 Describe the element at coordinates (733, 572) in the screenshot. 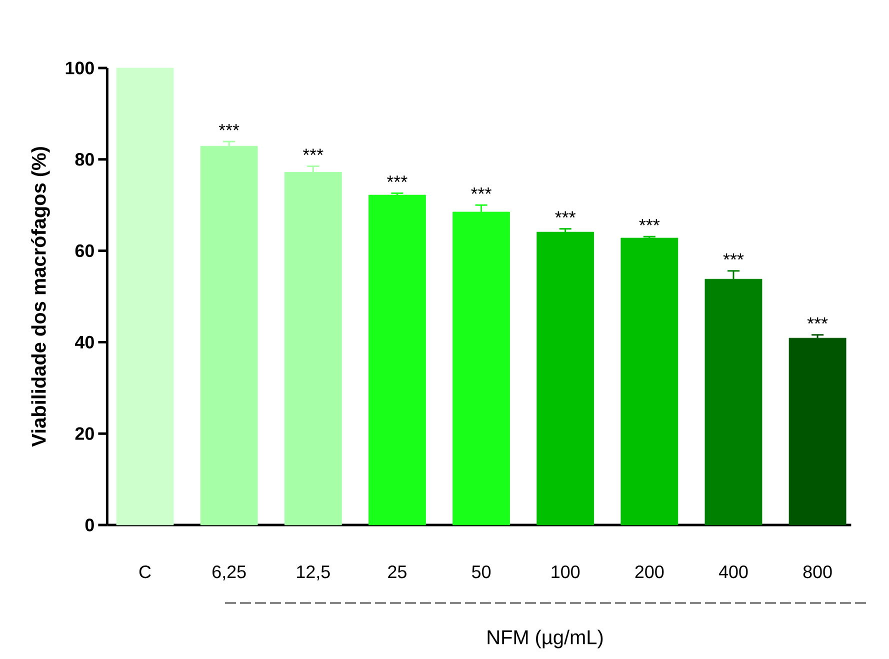

I see `x-tick-label: 400` at that location.